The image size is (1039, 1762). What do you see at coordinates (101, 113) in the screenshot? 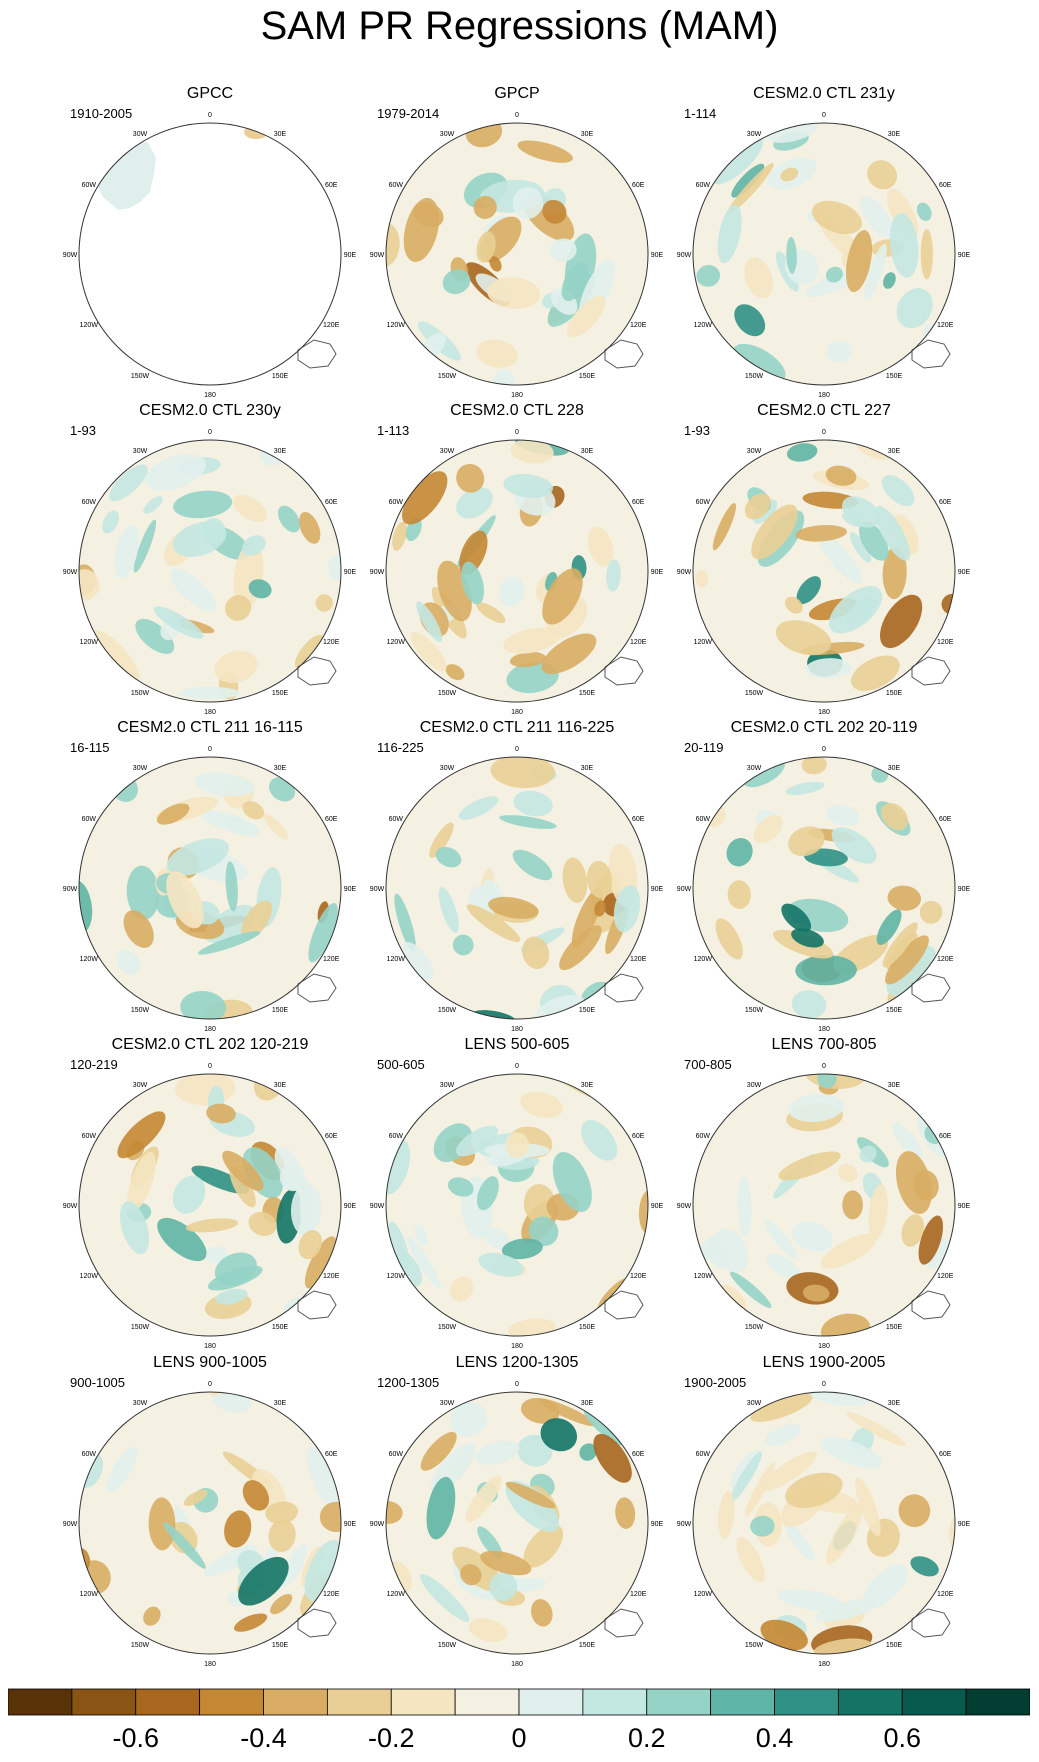
I see `panel-year-range: 1910-2005` at bounding box center [101, 113].